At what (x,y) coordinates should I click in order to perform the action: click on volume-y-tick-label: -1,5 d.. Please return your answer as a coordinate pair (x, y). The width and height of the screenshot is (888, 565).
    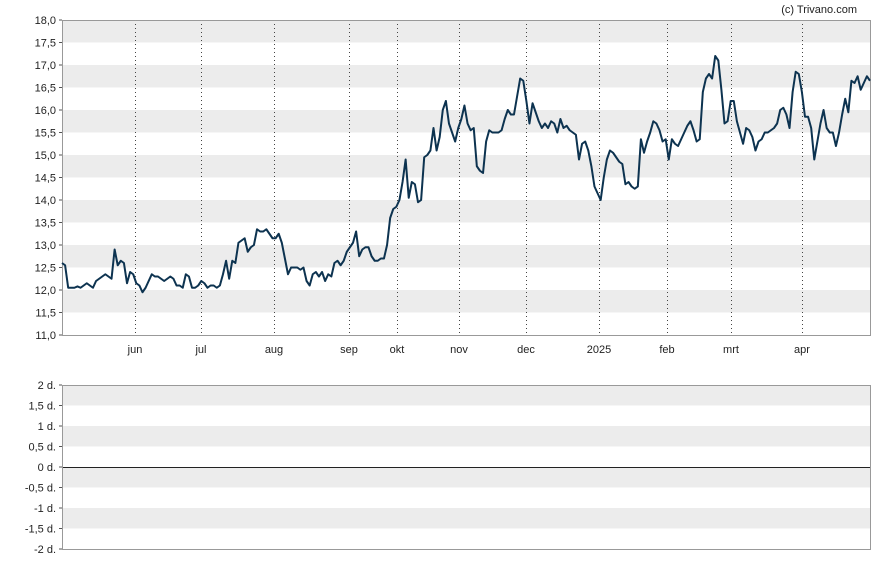
    Looking at the image, I should click on (40, 530).